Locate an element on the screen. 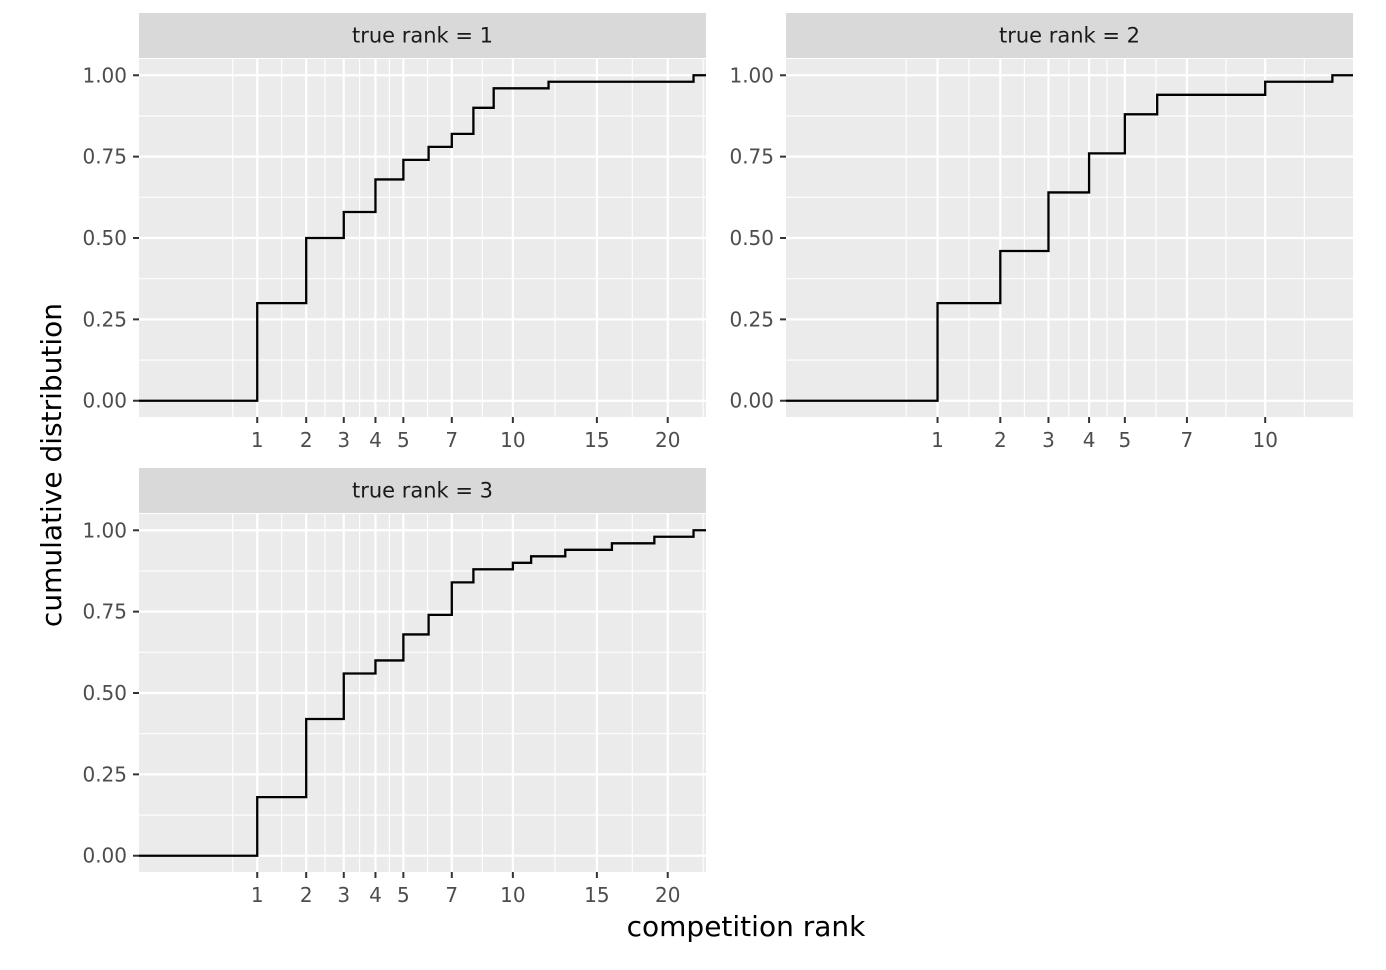  y-axis-title: cumulative distribution is located at coordinates (51, 465).